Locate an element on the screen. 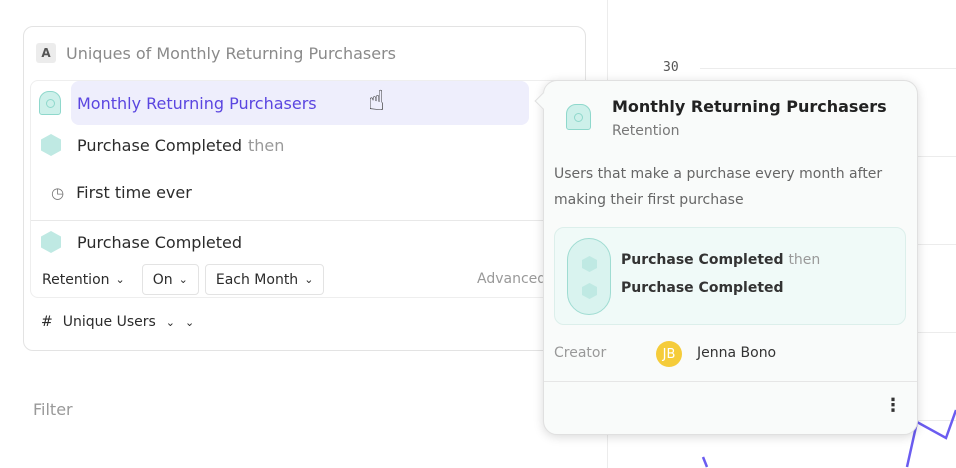 This screenshot has height=468, width=956. avatar: JB is located at coordinates (669, 354).